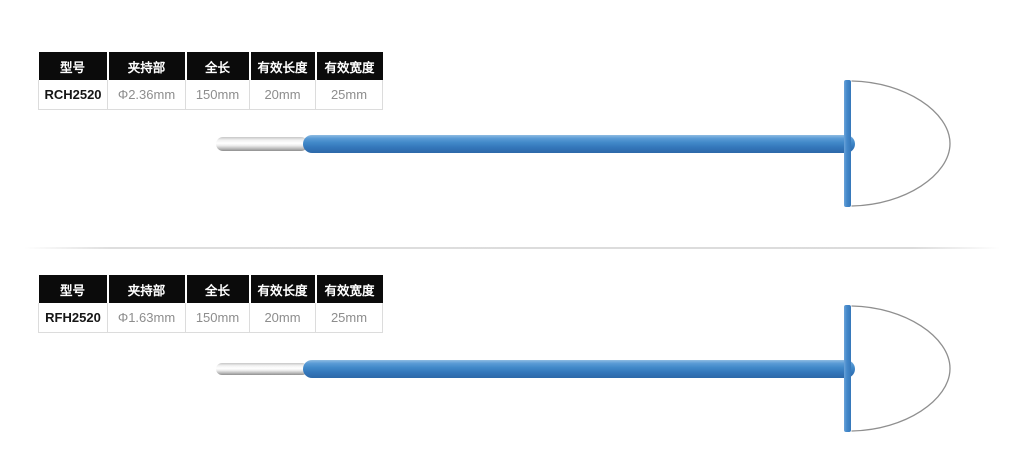  What do you see at coordinates (73, 95) in the screenshot?
I see `cell-model-value: RCH2520` at bounding box center [73, 95].